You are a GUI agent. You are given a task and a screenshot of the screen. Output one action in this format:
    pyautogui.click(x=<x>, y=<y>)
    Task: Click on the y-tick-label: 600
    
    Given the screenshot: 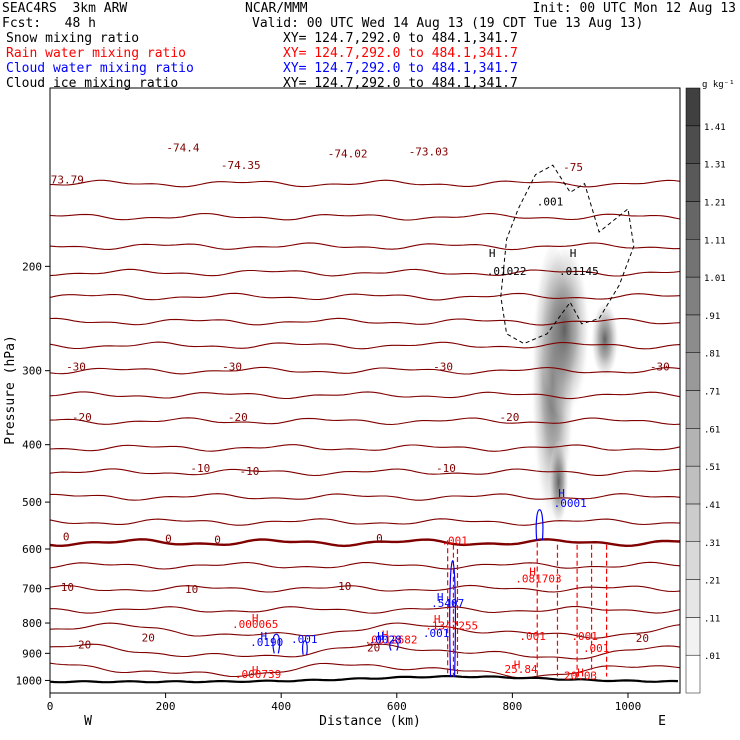 What is the action you would take?
    pyautogui.click(x=32, y=549)
    